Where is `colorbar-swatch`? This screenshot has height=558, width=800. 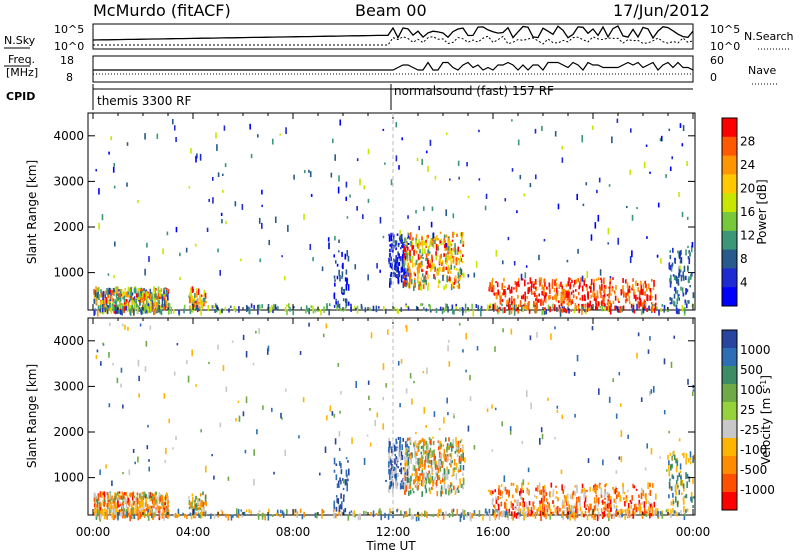 colorbar-swatch is located at coordinates (729, 259).